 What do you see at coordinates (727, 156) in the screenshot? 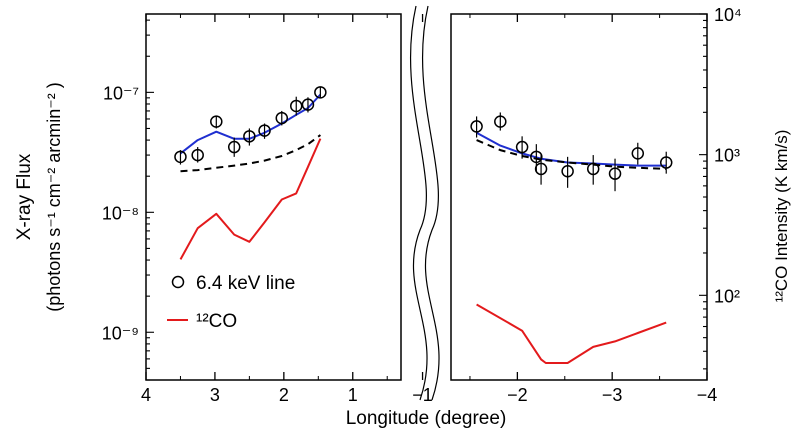
I see `y-right-tick-label: 10³` at bounding box center [727, 156].